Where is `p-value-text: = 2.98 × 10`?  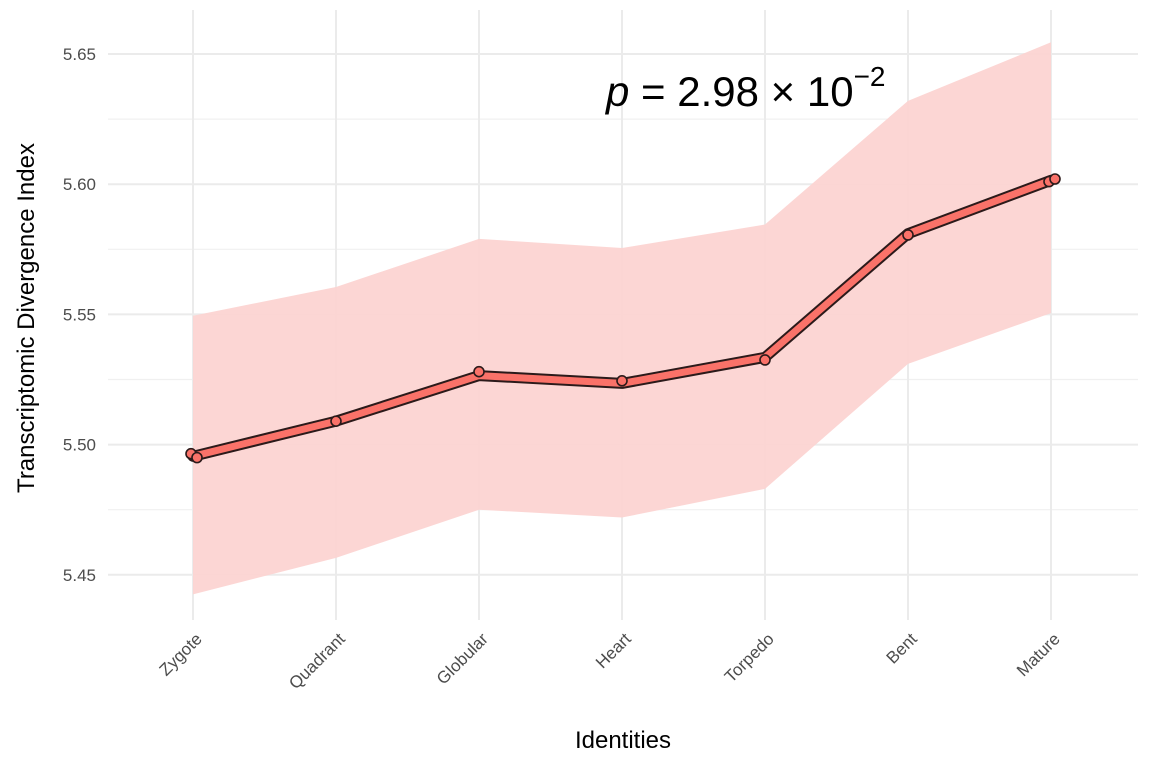
p-value-text: = 2.98 × 10 is located at coordinates (741, 91).